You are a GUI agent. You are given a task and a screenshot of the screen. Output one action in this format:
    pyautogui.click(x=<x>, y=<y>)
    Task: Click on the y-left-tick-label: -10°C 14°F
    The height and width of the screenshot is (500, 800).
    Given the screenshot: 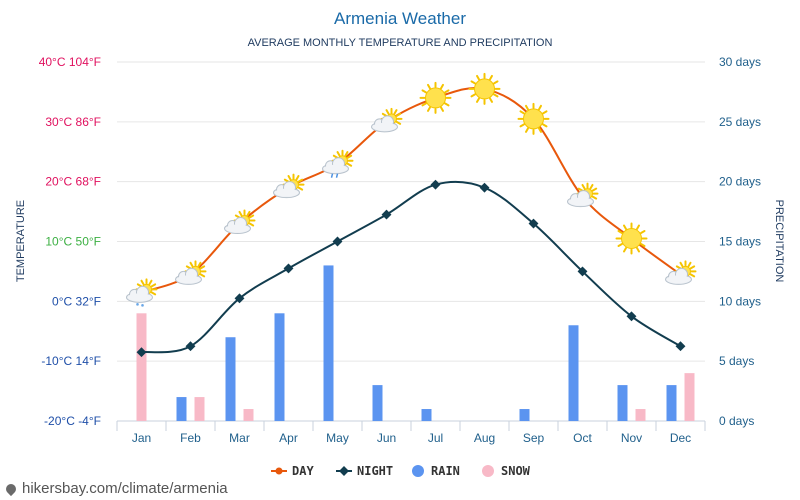 What is the action you would take?
    pyautogui.click(x=71, y=361)
    